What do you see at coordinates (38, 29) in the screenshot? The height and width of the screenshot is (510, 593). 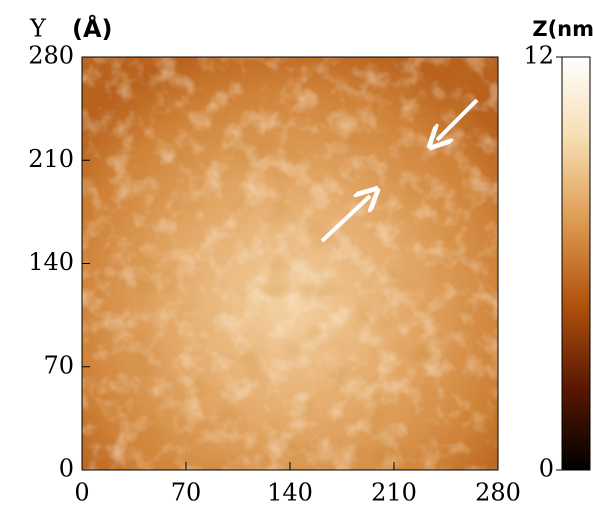 I see `y-axis-label: Y` at bounding box center [38, 29].